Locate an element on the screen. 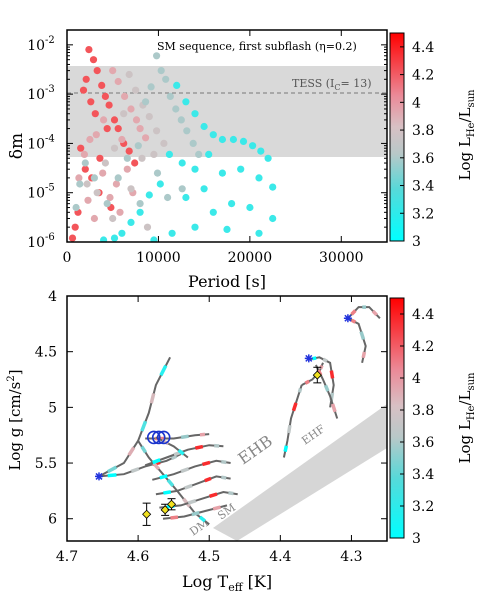 The image size is (491, 603). bottom-colorbar-label: Log LHe/Lsun is located at coordinates (466, 418).